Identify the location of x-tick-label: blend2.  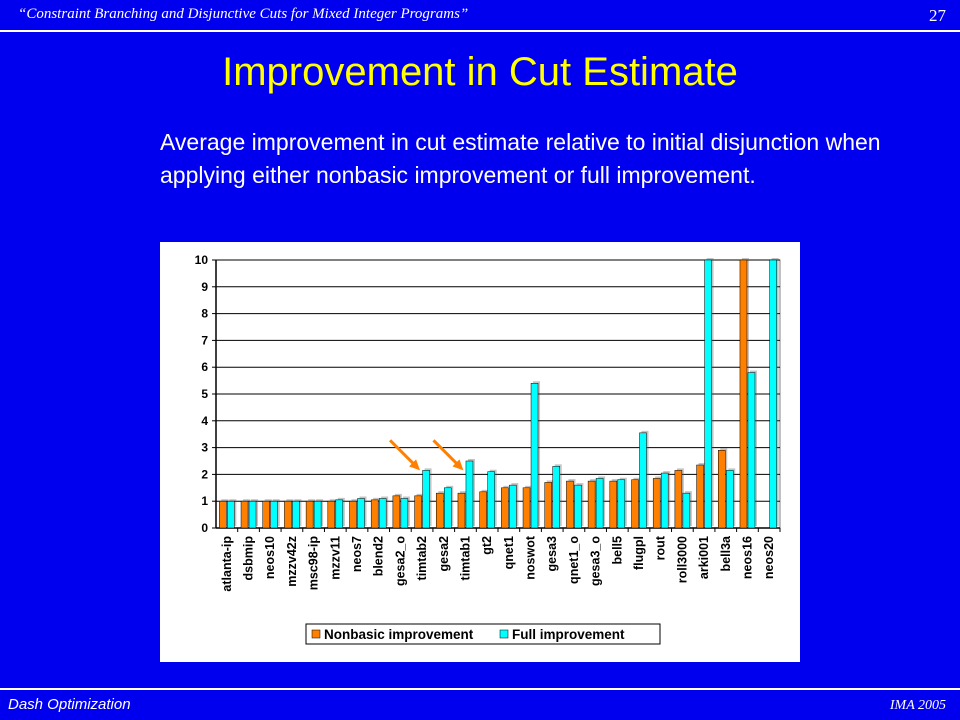
(379, 556).